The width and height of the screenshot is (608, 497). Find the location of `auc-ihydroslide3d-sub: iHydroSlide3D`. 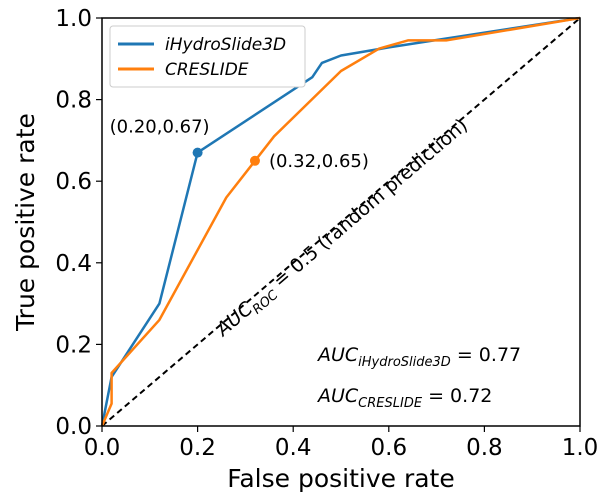

auc-ihydroslide3d-sub: iHydroSlide3D is located at coordinates (404, 362).